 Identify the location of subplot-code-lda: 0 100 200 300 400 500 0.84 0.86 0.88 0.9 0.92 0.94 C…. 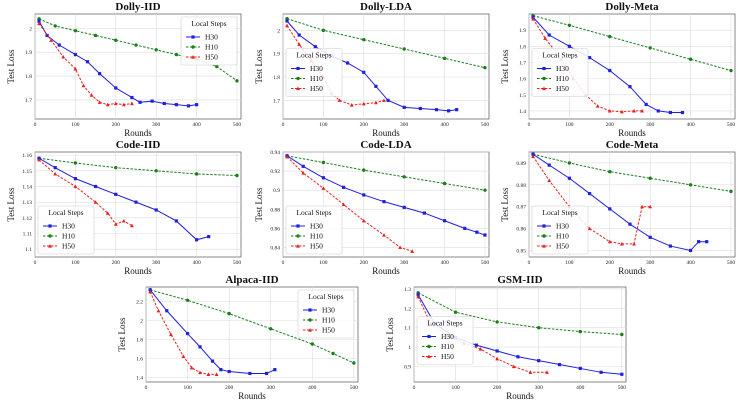
(372, 207).